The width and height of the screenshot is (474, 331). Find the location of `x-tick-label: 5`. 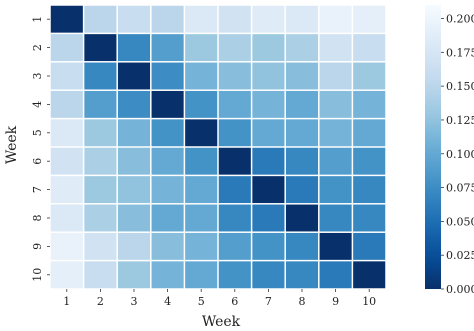

x-tick-label: 5 is located at coordinates (201, 301).